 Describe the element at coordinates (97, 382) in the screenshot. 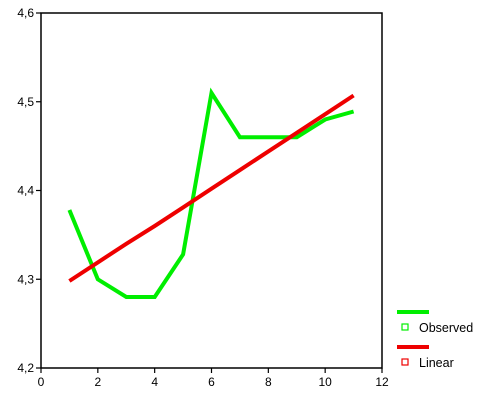

I see `x-tick-label: 2` at that location.